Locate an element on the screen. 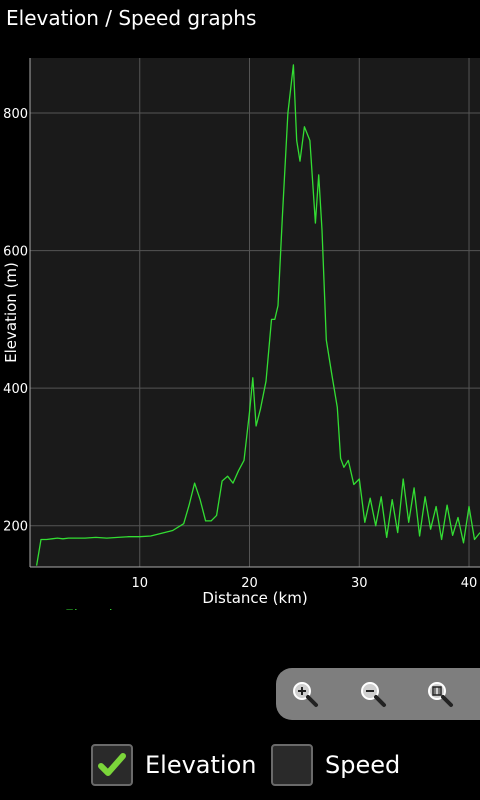 Image resolution: width=480 pixels, height=800 pixels. zoom-out-icon is located at coordinates (373, 694).